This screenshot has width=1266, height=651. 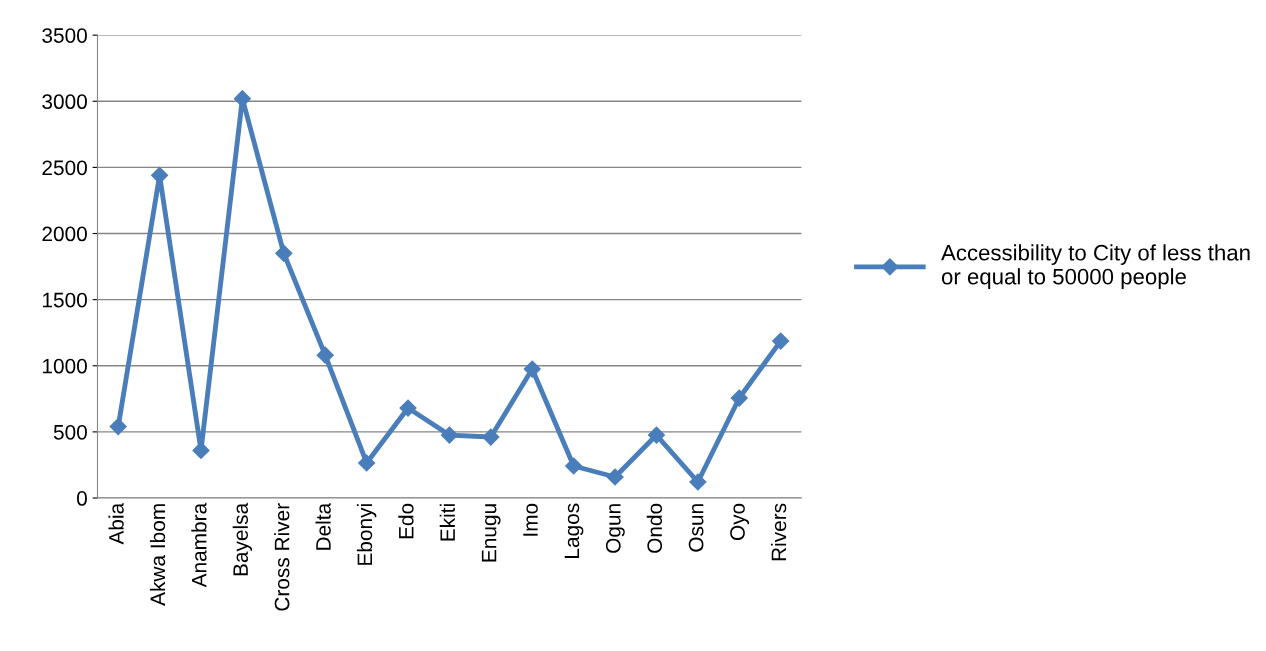 What do you see at coordinates (157, 555) in the screenshot?
I see `x-tick-label: Akwa Ibom` at bounding box center [157, 555].